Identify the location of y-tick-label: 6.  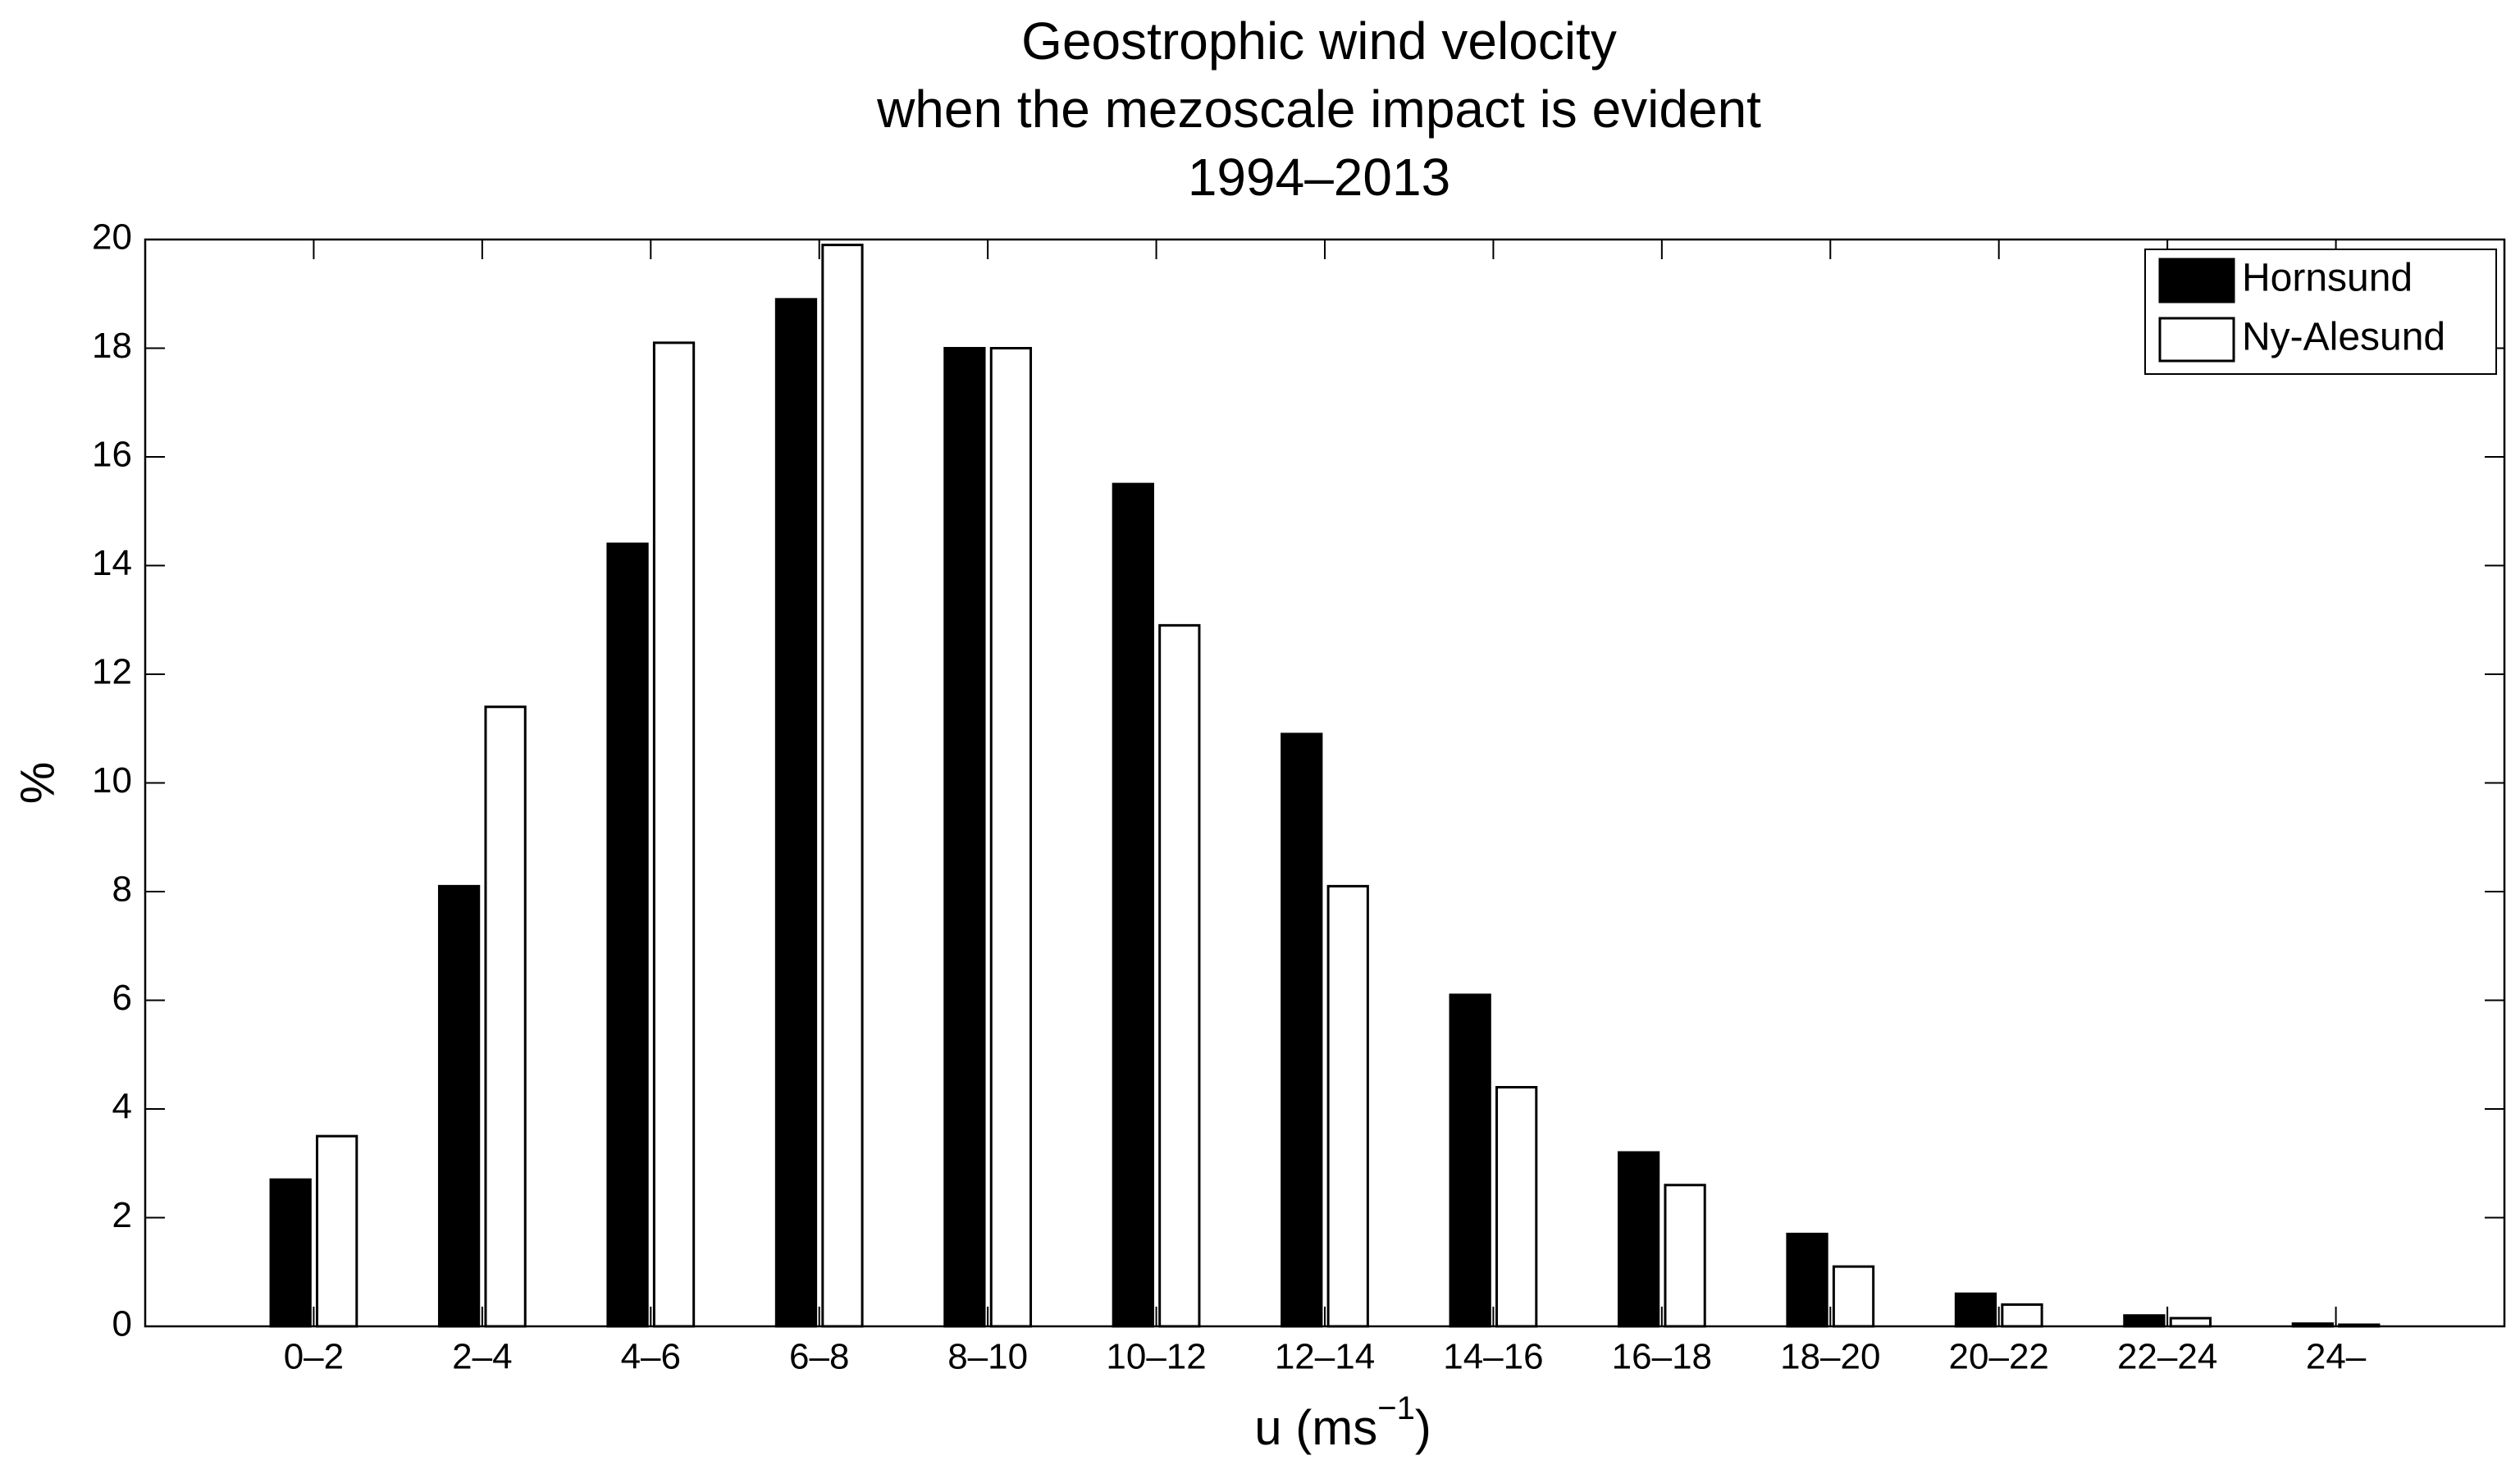
(122, 998).